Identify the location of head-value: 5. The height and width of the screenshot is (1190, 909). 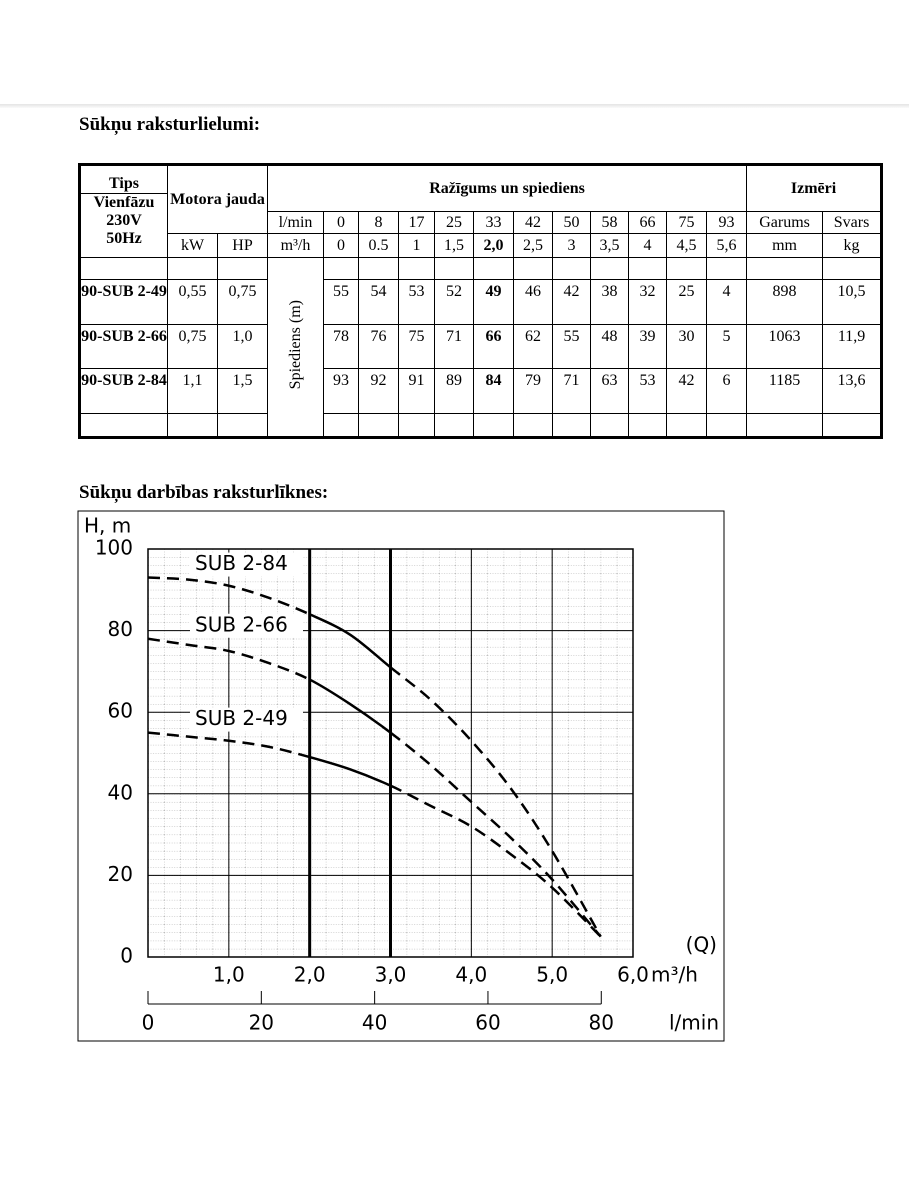
(726, 346).